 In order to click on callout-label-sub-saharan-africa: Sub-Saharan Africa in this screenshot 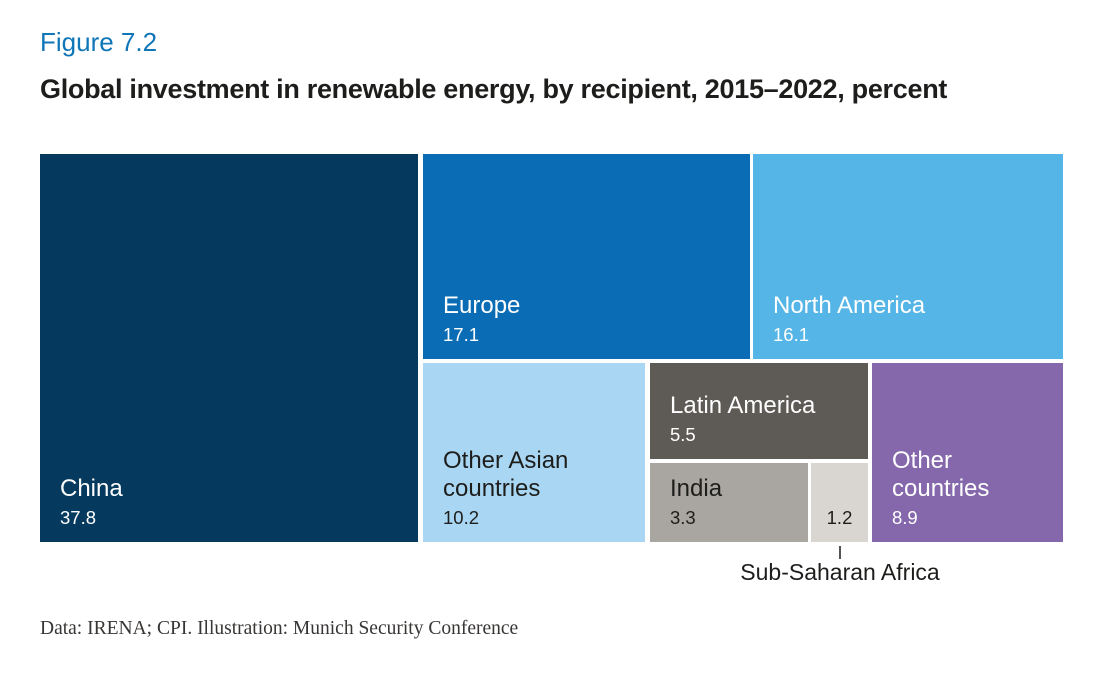, I will do `click(840, 572)`.